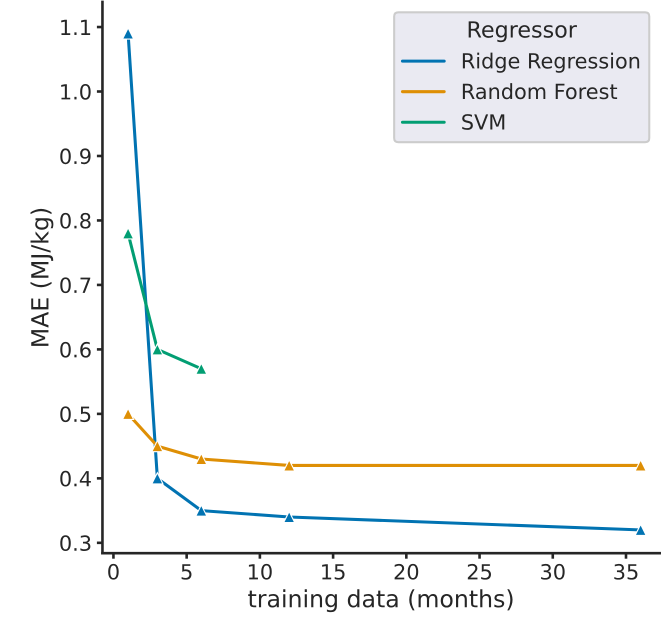 The image size is (661, 630). Describe the element at coordinates (540, 91) in the screenshot. I see `legend-label: Random Forest` at that location.